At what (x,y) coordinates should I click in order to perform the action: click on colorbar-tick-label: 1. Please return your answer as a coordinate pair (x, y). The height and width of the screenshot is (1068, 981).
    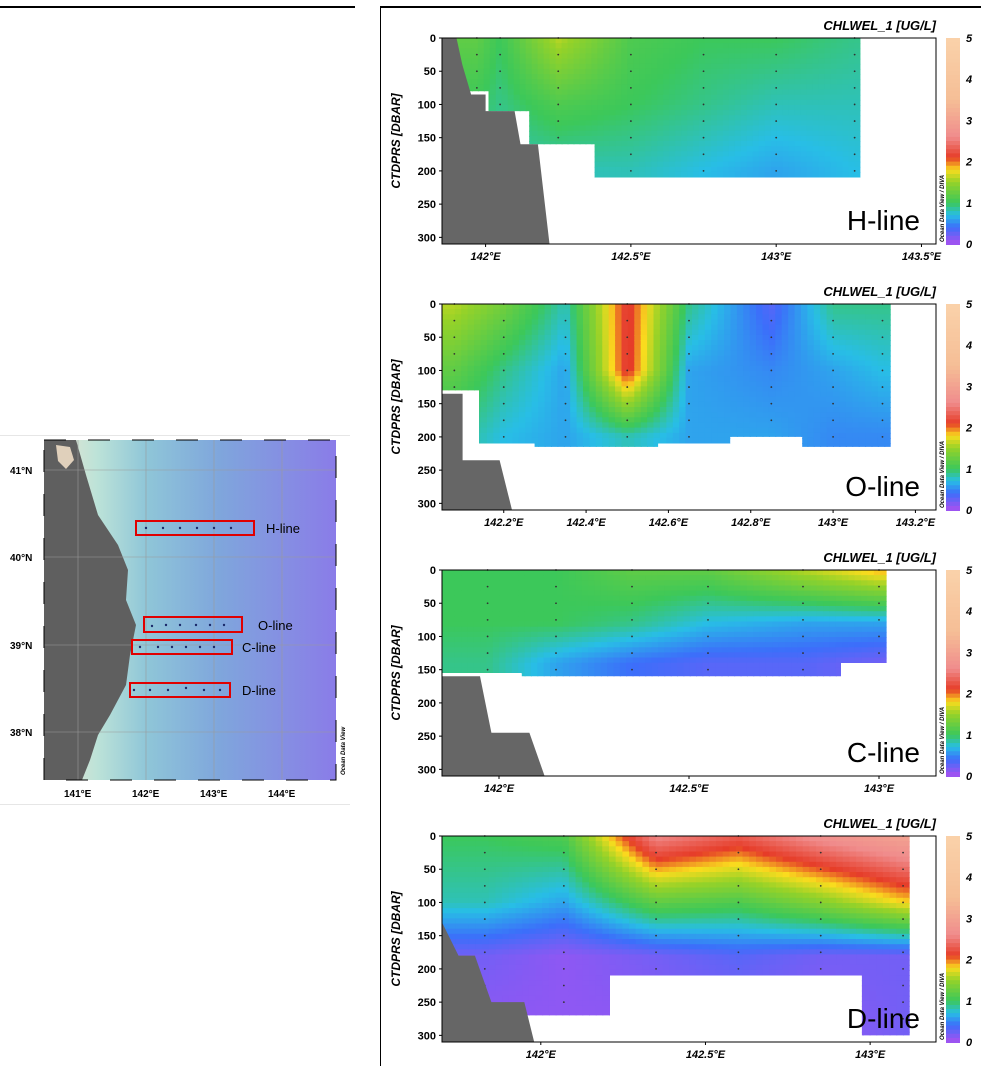
    Looking at the image, I should click on (969, 204).